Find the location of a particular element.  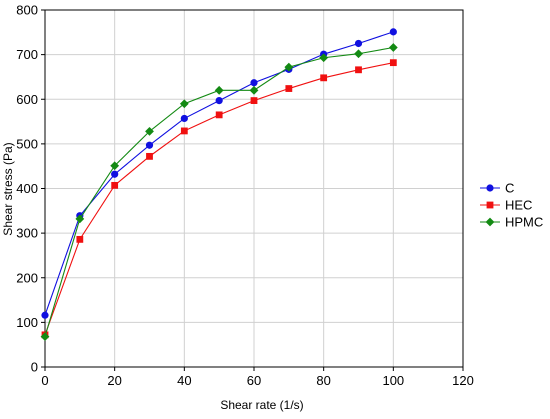

y-tick-label: 100 is located at coordinates (27, 322).